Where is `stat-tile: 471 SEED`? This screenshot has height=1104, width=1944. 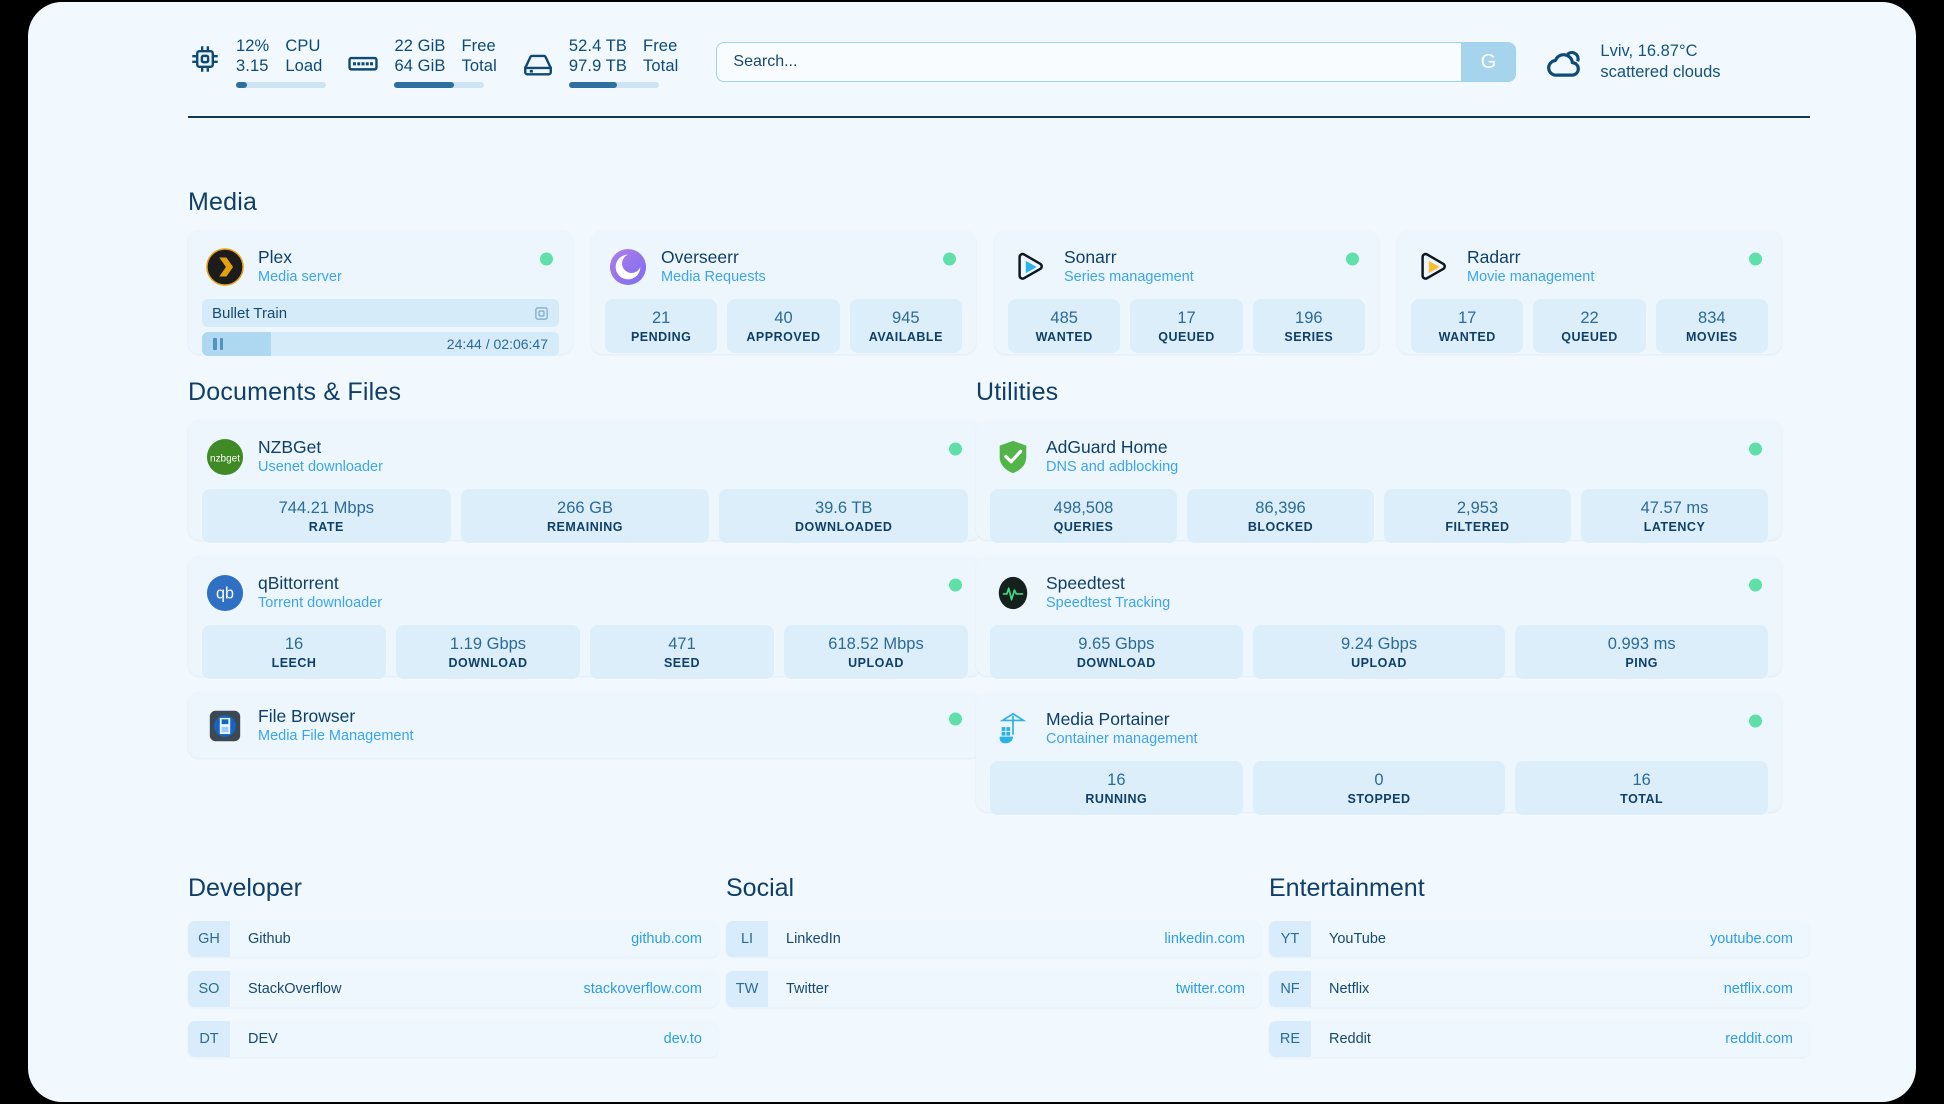 stat-tile: 471 SEED is located at coordinates (682, 652).